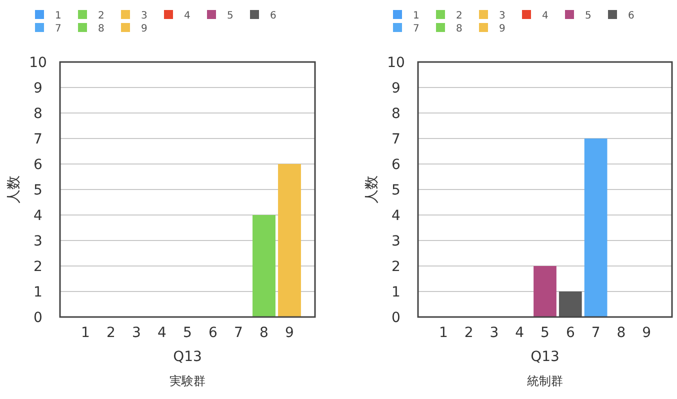  What do you see at coordinates (545, 381) in the screenshot?
I see `text: 統制群` at bounding box center [545, 381].